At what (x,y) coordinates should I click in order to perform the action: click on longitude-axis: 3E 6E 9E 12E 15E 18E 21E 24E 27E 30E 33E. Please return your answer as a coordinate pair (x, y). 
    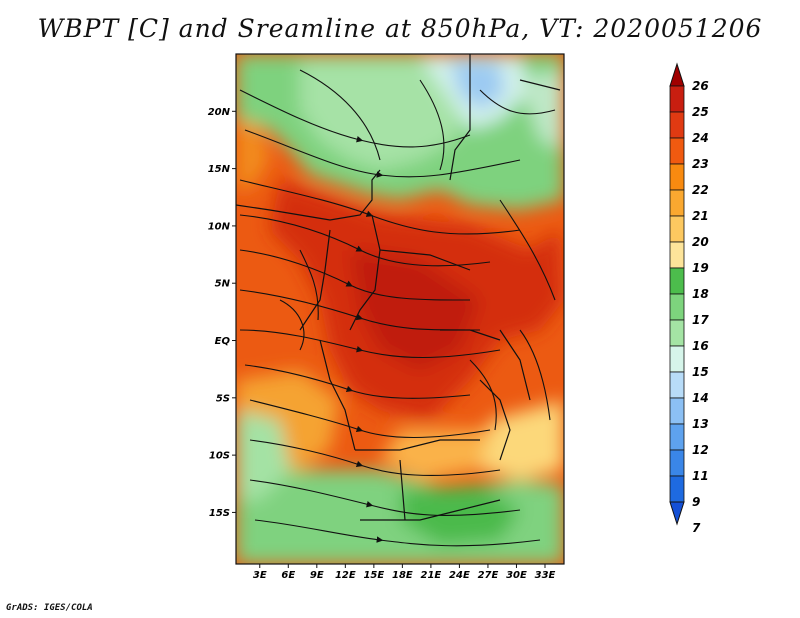
    Looking at the image, I should click on (404, 572).